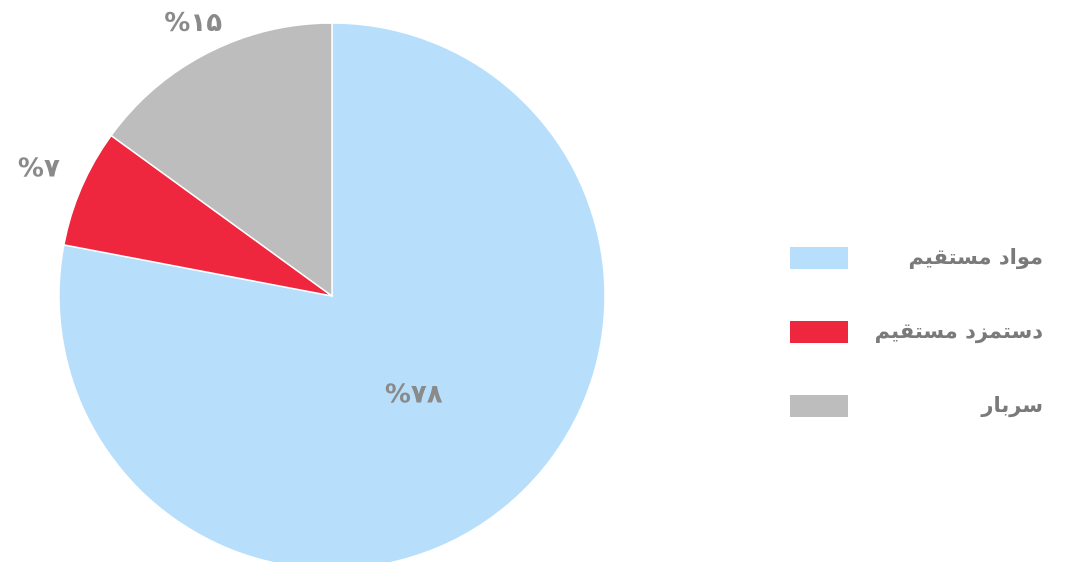 This screenshot has width=1074, height=562. Describe the element at coordinates (1011, 405) in the screenshot. I see `legend-label: سربار` at that location.